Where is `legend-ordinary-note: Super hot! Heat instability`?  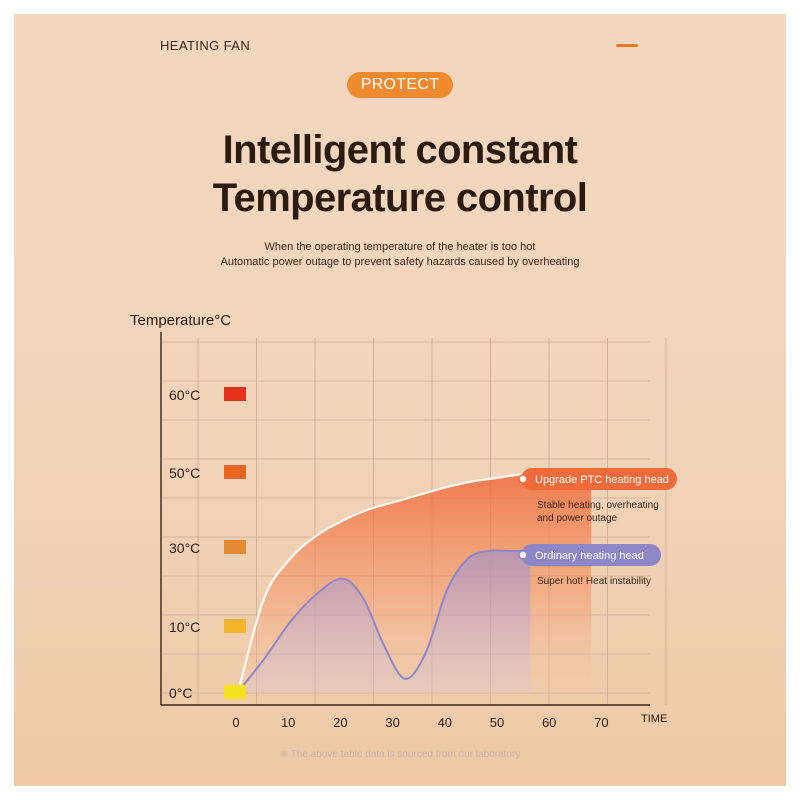 legend-ordinary-note: Super hot! Heat instability is located at coordinates (594, 581).